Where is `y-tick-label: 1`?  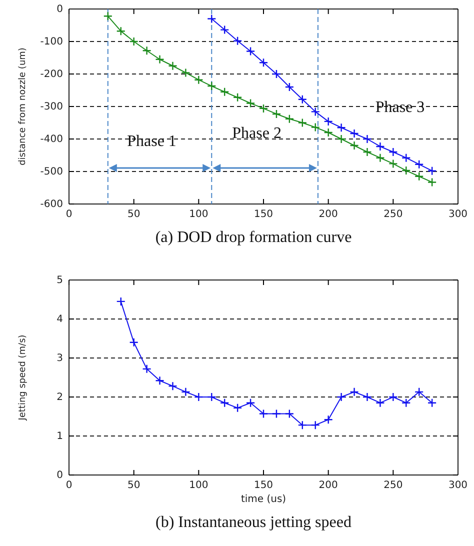
y-tick-label: 1 is located at coordinates (59, 436).